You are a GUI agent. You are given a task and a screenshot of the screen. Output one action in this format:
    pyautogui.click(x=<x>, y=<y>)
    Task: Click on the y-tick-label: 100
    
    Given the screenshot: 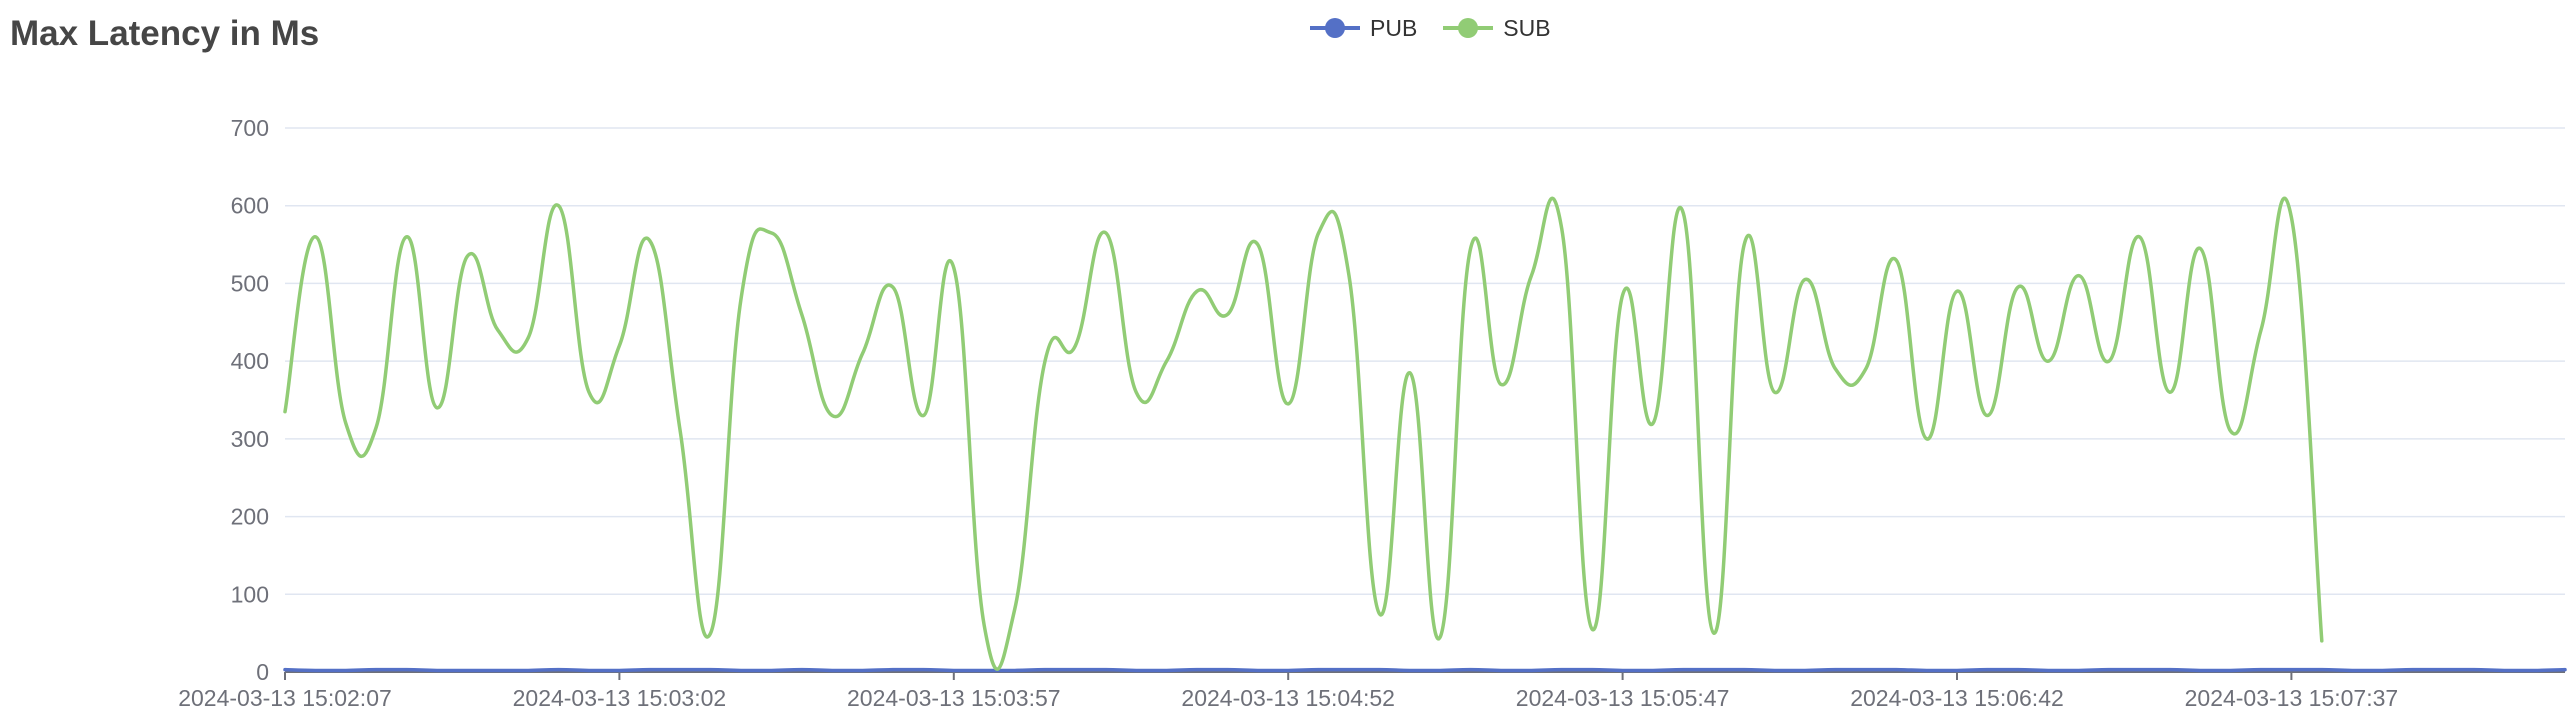 What is the action you would take?
    pyautogui.click(x=250, y=594)
    